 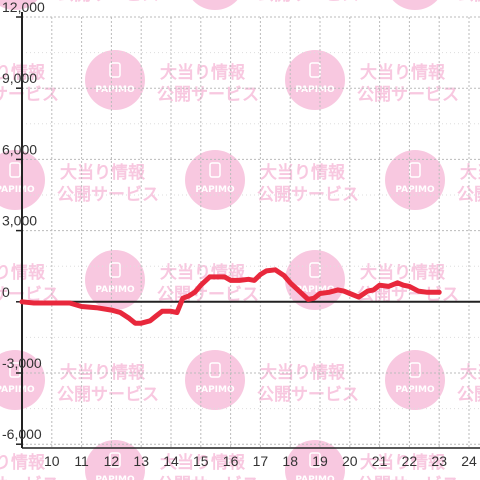 I want to click on x-tick-label: 14, so click(x=171, y=461).